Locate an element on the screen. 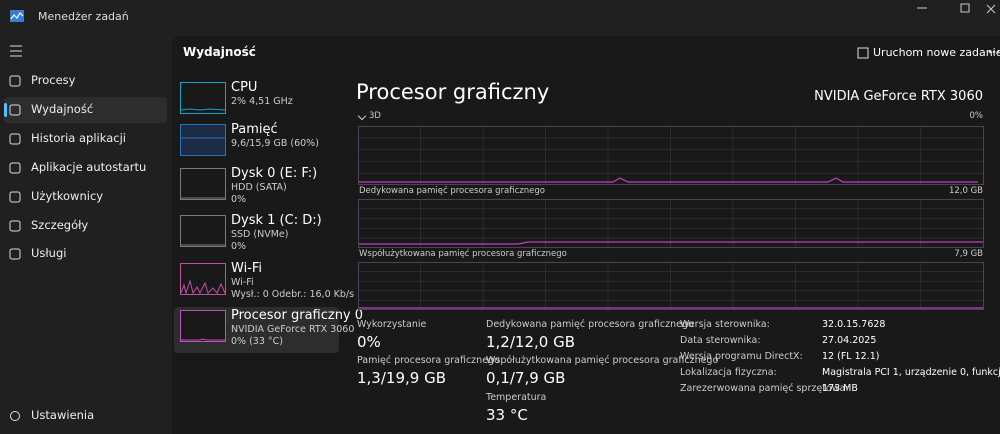 The image size is (1000, 434). device-detail: NVIDIA GeForce RTX 3060 is located at coordinates (293, 329).